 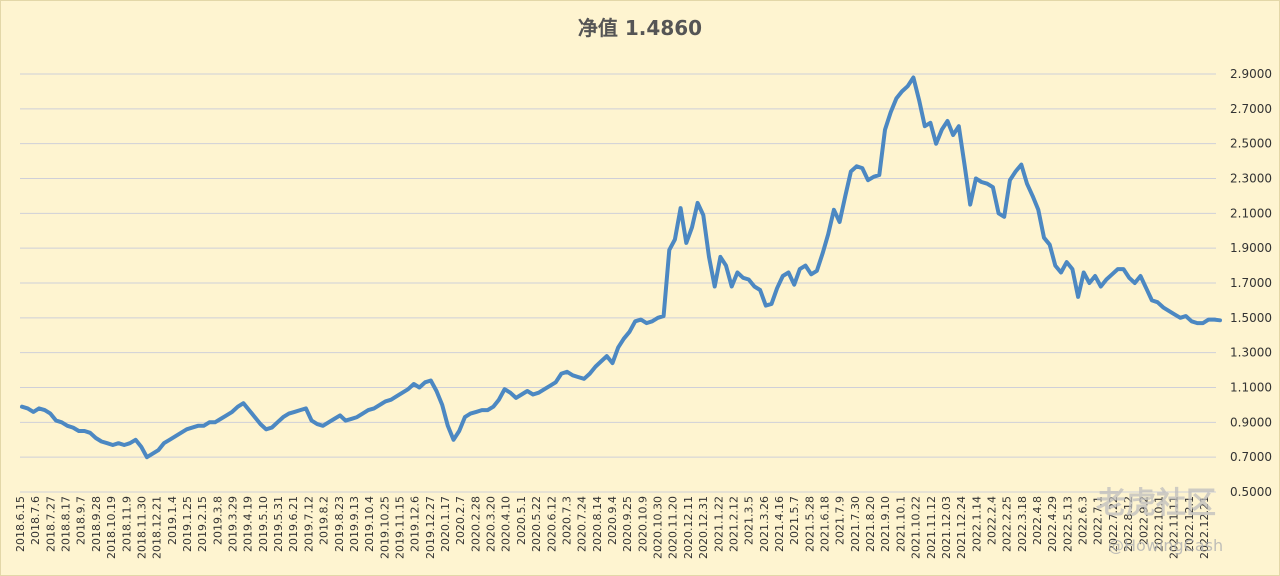 I want to click on y-tick-label: 2.5000, so click(x=1251, y=144).